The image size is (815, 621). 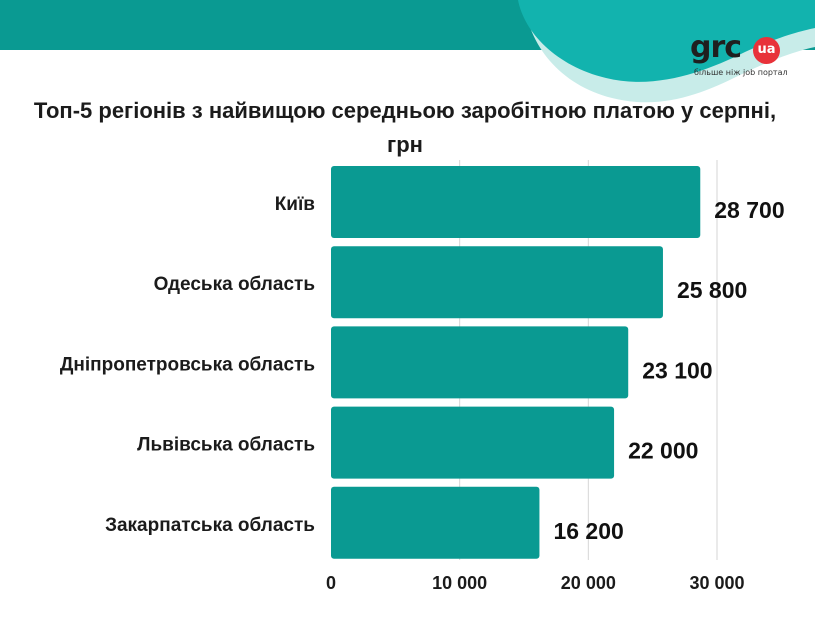 I want to click on value-label: 23 100, so click(x=677, y=370).